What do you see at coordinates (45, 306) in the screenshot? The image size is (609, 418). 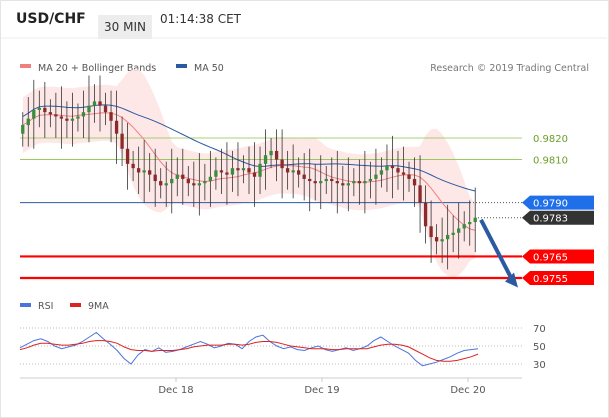 I see `rsi-legend-label: RSI` at bounding box center [45, 306].